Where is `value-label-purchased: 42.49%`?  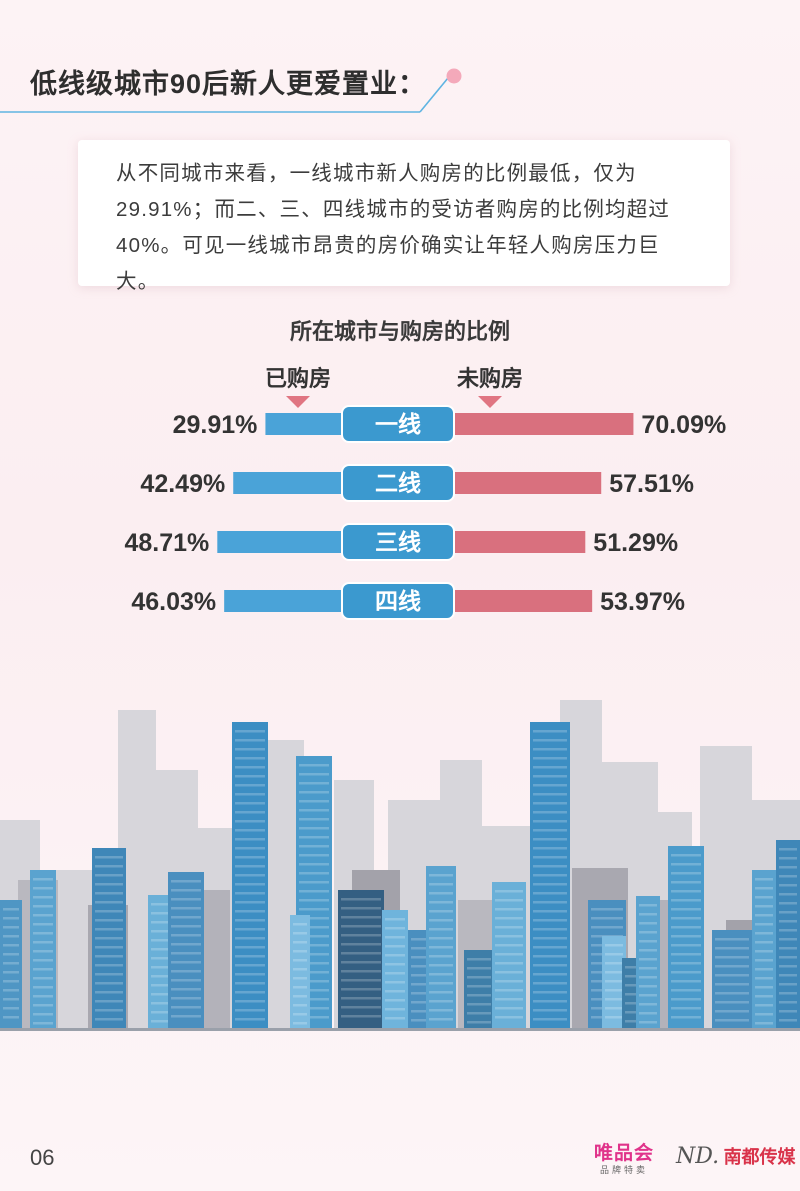
value-label-purchased: 42.49% is located at coordinates (182, 484).